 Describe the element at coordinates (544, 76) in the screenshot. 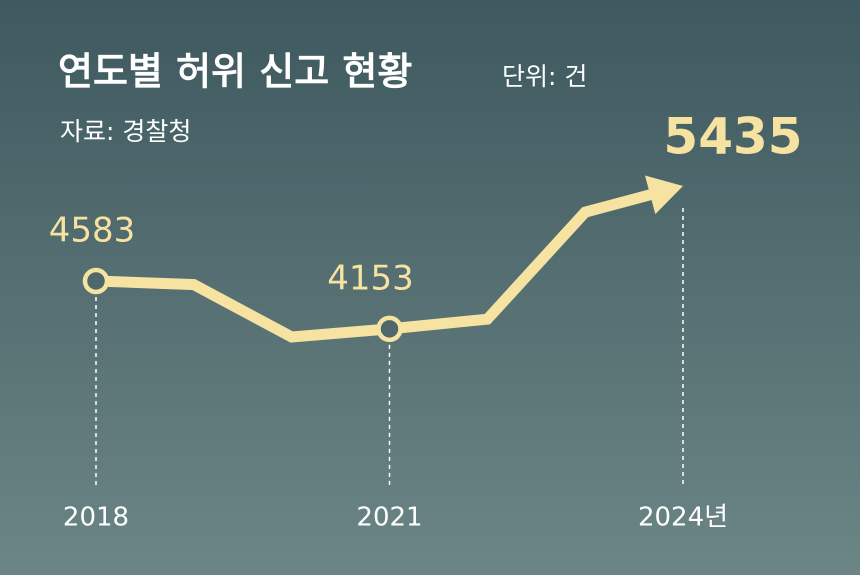

I see `unit-label: 단위: 건` at that location.